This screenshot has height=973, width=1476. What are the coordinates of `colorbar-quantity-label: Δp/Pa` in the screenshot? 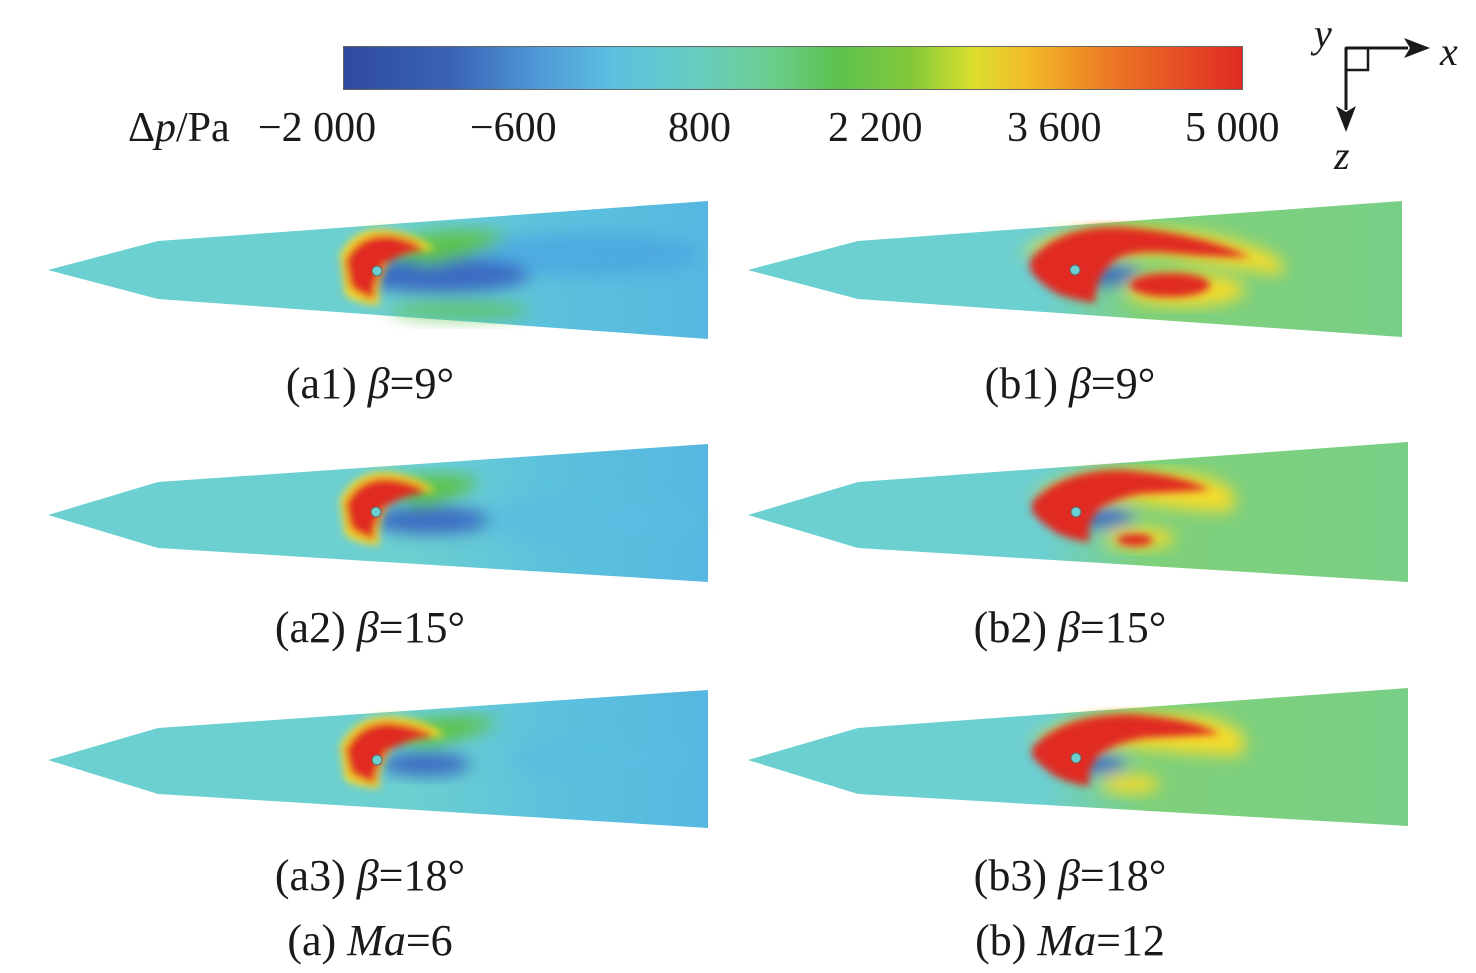 It's located at (179, 128).